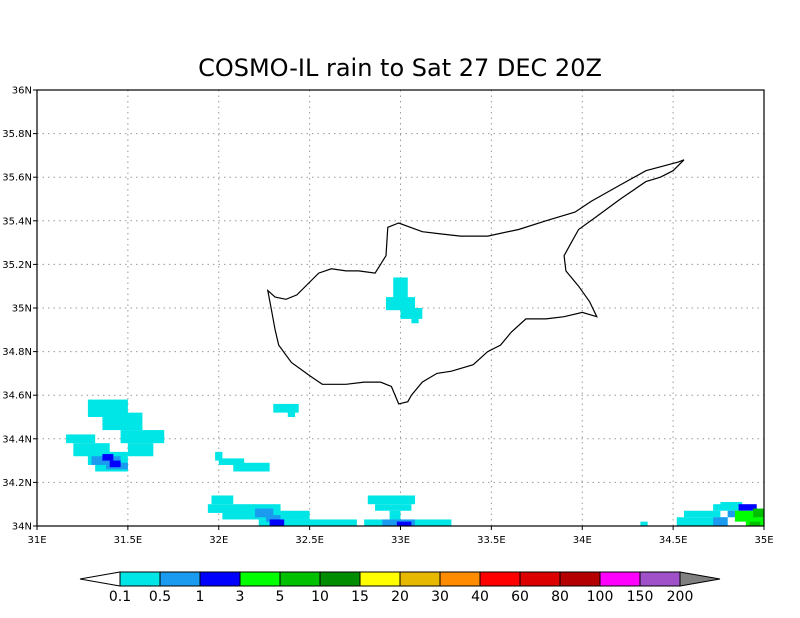  Describe the element at coordinates (120, 597) in the screenshot. I see `colorbar-label: 0.1` at that location.